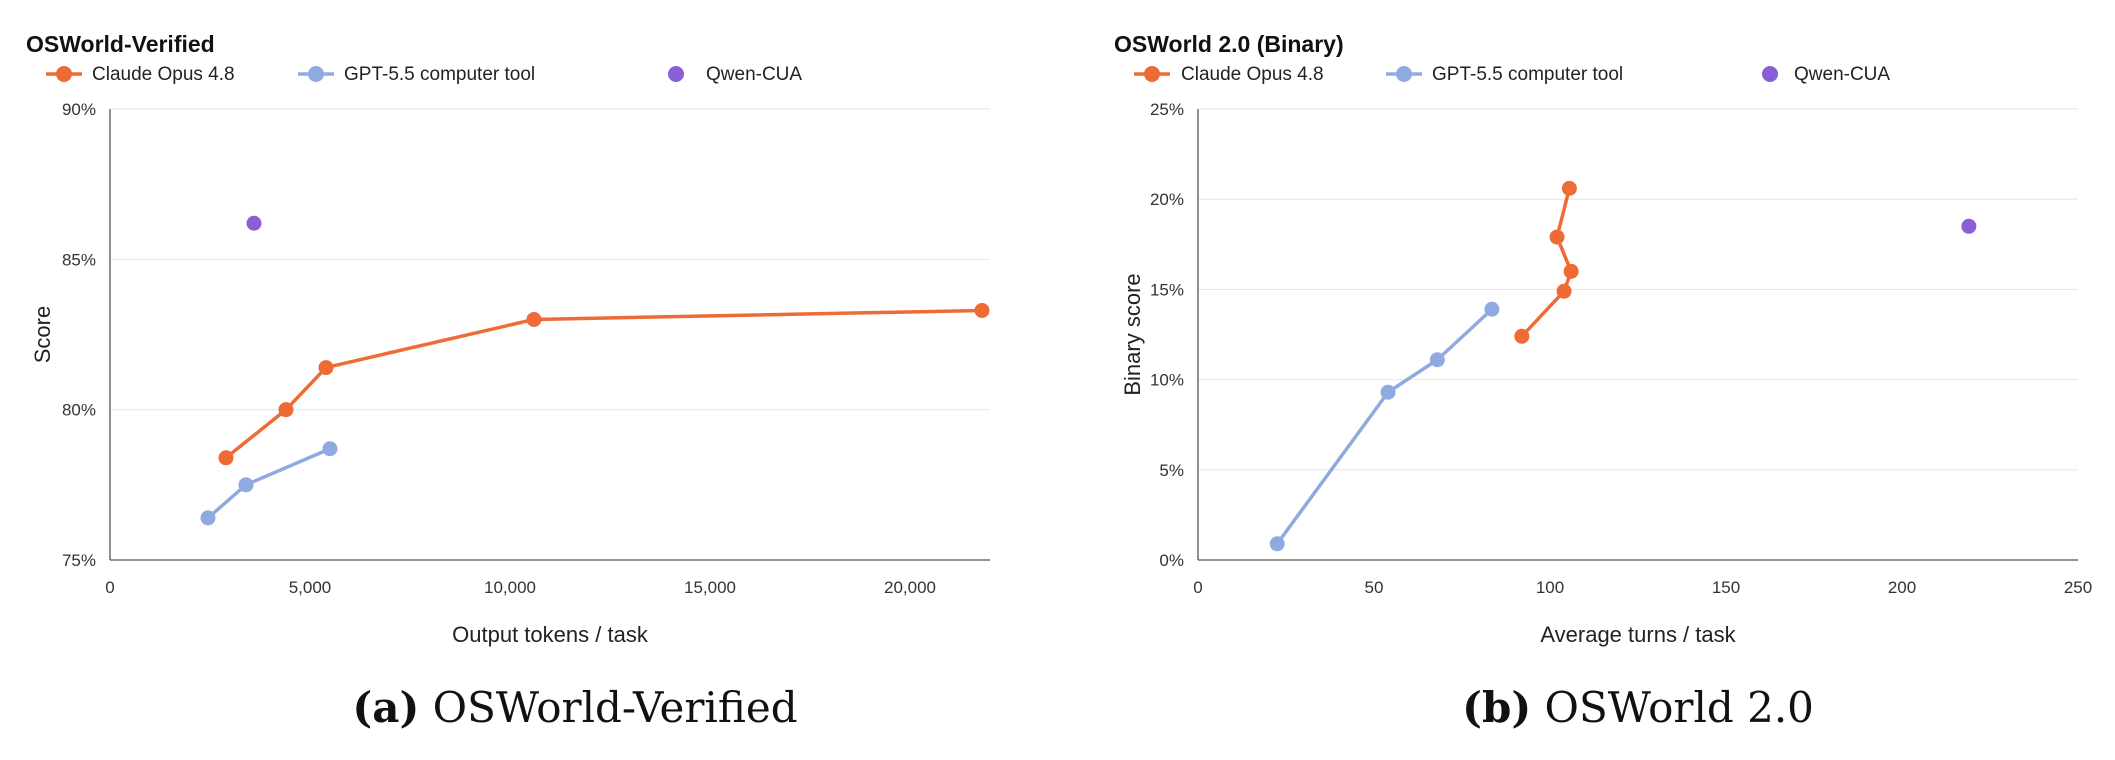 This screenshot has width=2115, height=760. I want to click on x-tick-label: 5,000, so click(310, 587).